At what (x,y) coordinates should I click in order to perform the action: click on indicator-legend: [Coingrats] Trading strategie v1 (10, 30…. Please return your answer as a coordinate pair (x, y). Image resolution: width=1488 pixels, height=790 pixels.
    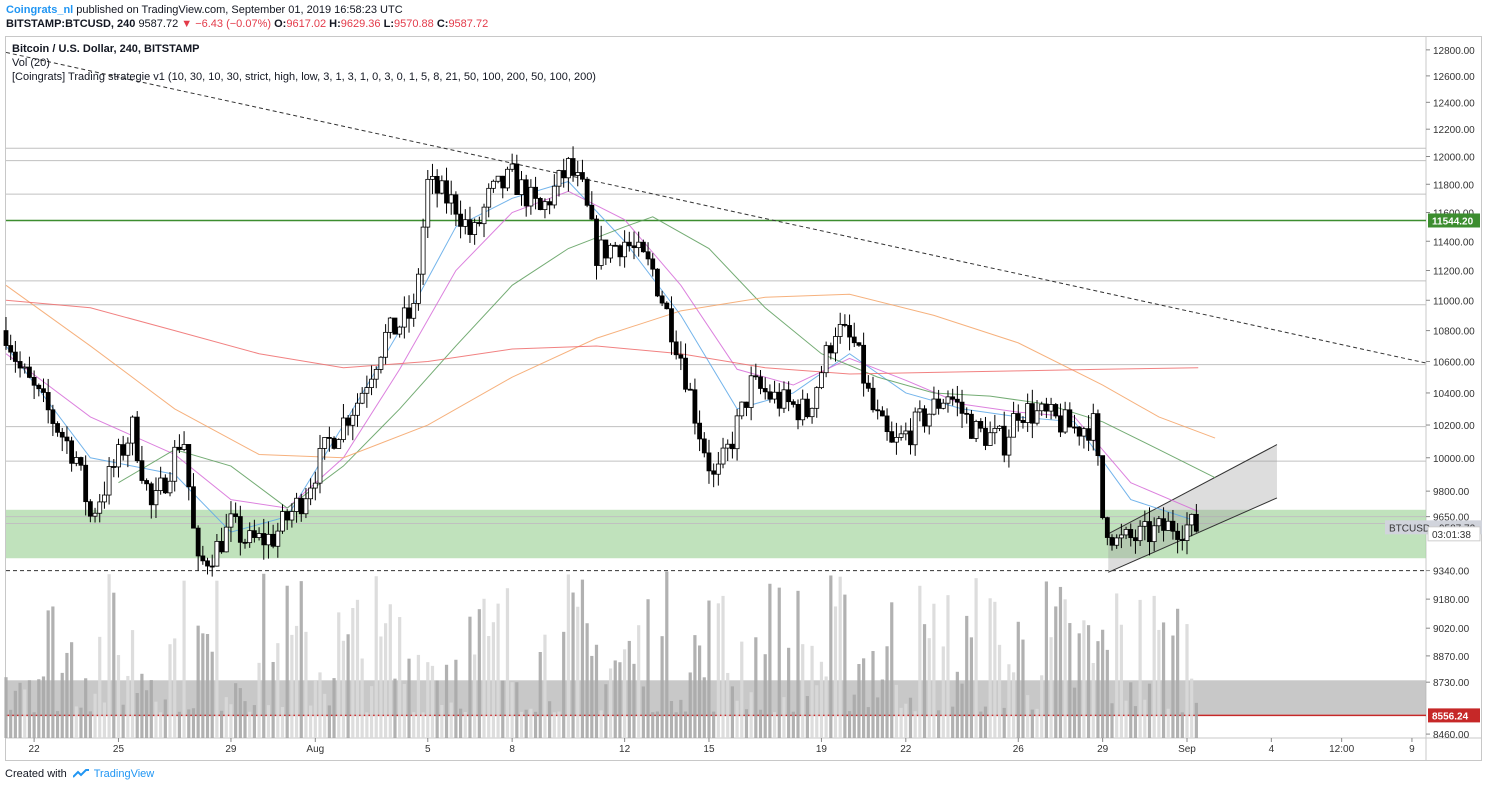
    Looking at the image, I should click on (304, 77).